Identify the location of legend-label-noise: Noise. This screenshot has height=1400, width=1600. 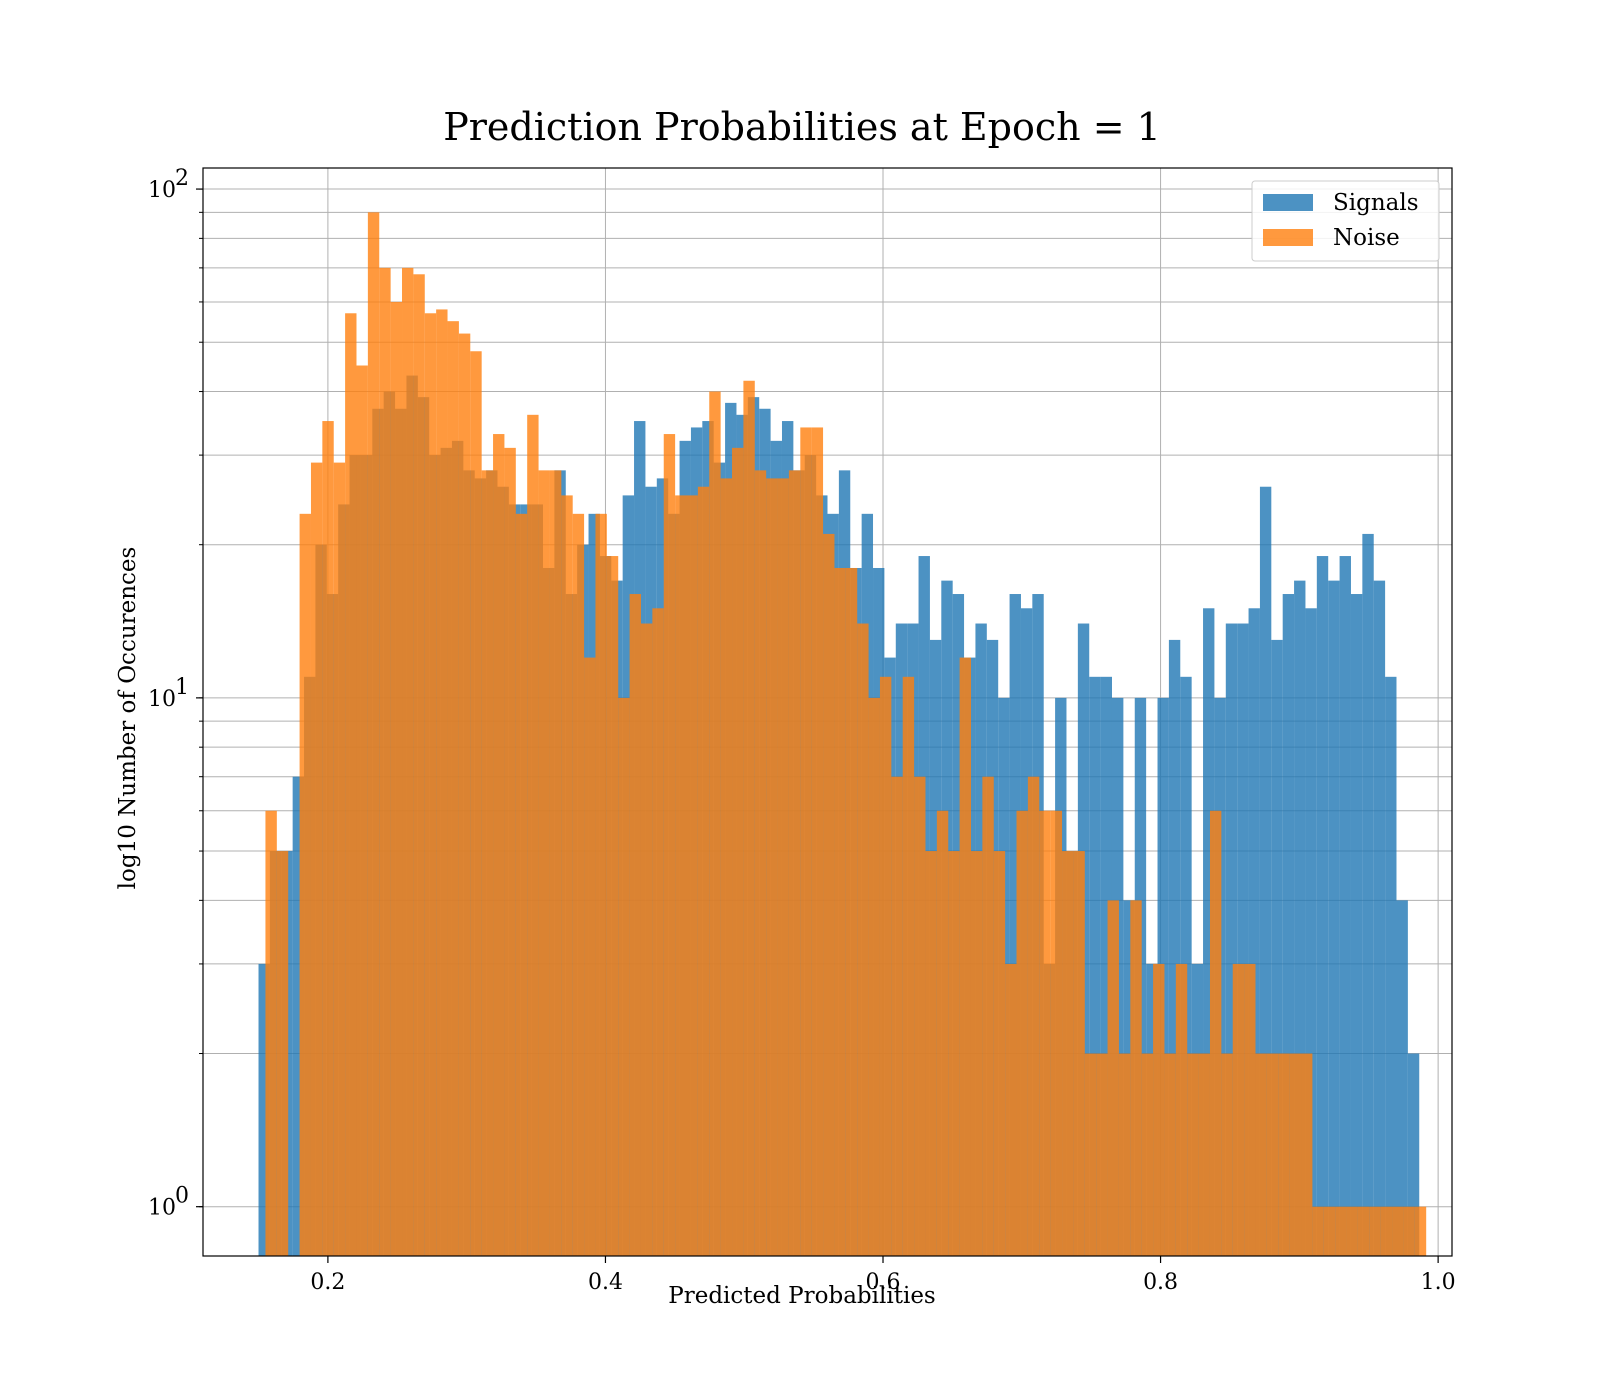
(1366, 238).